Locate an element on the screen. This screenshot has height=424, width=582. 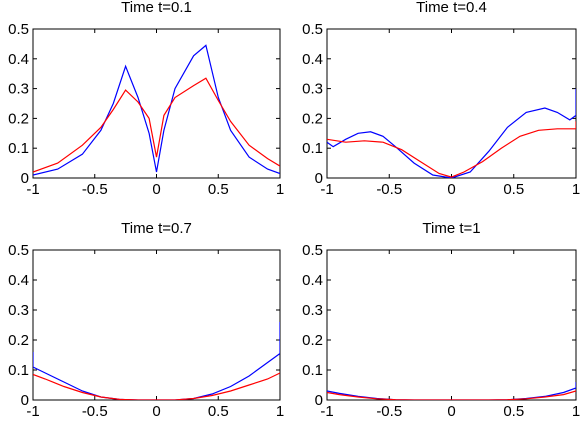
chart-title: Time t=0.7 is located at coordinates (156, 228).